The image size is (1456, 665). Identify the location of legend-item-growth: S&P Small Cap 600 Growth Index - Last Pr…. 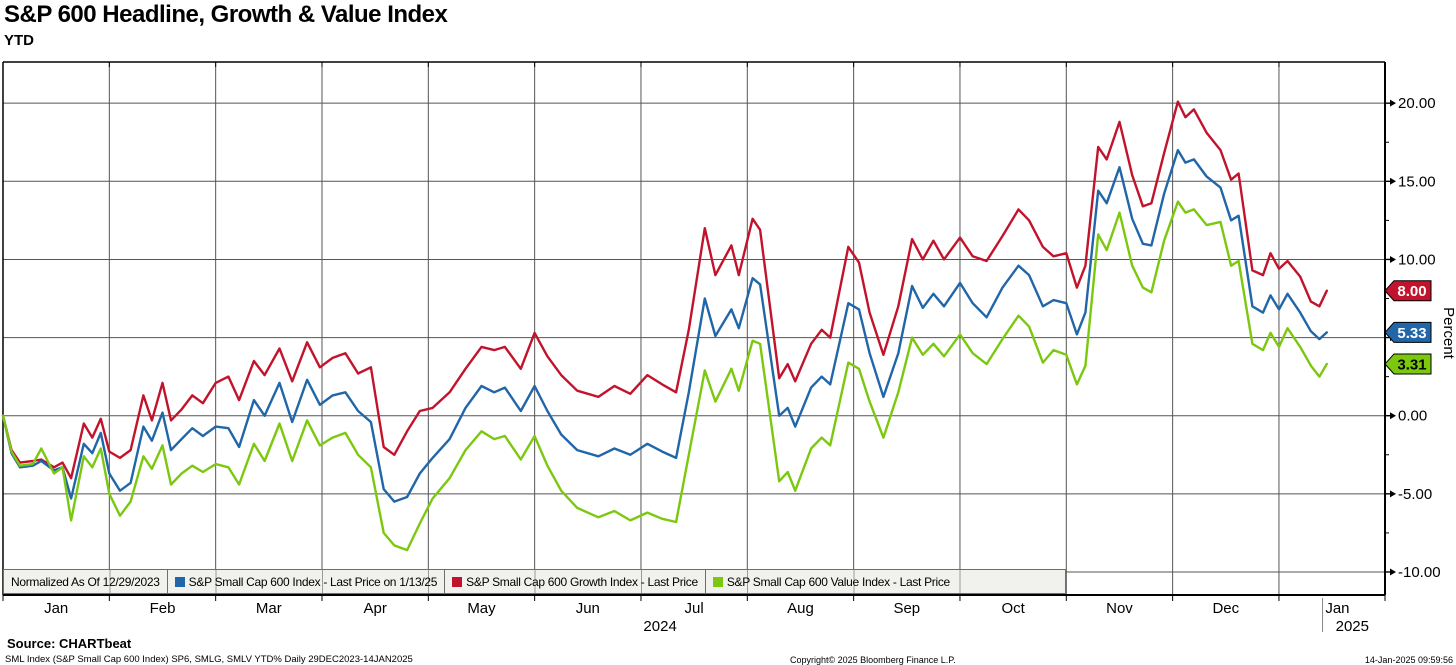
(574, 581).